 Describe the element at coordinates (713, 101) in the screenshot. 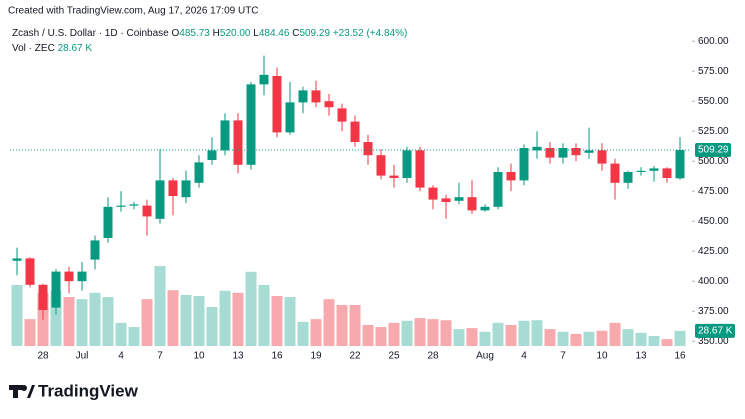

I see `y-tick-label: 550.00` at that location.